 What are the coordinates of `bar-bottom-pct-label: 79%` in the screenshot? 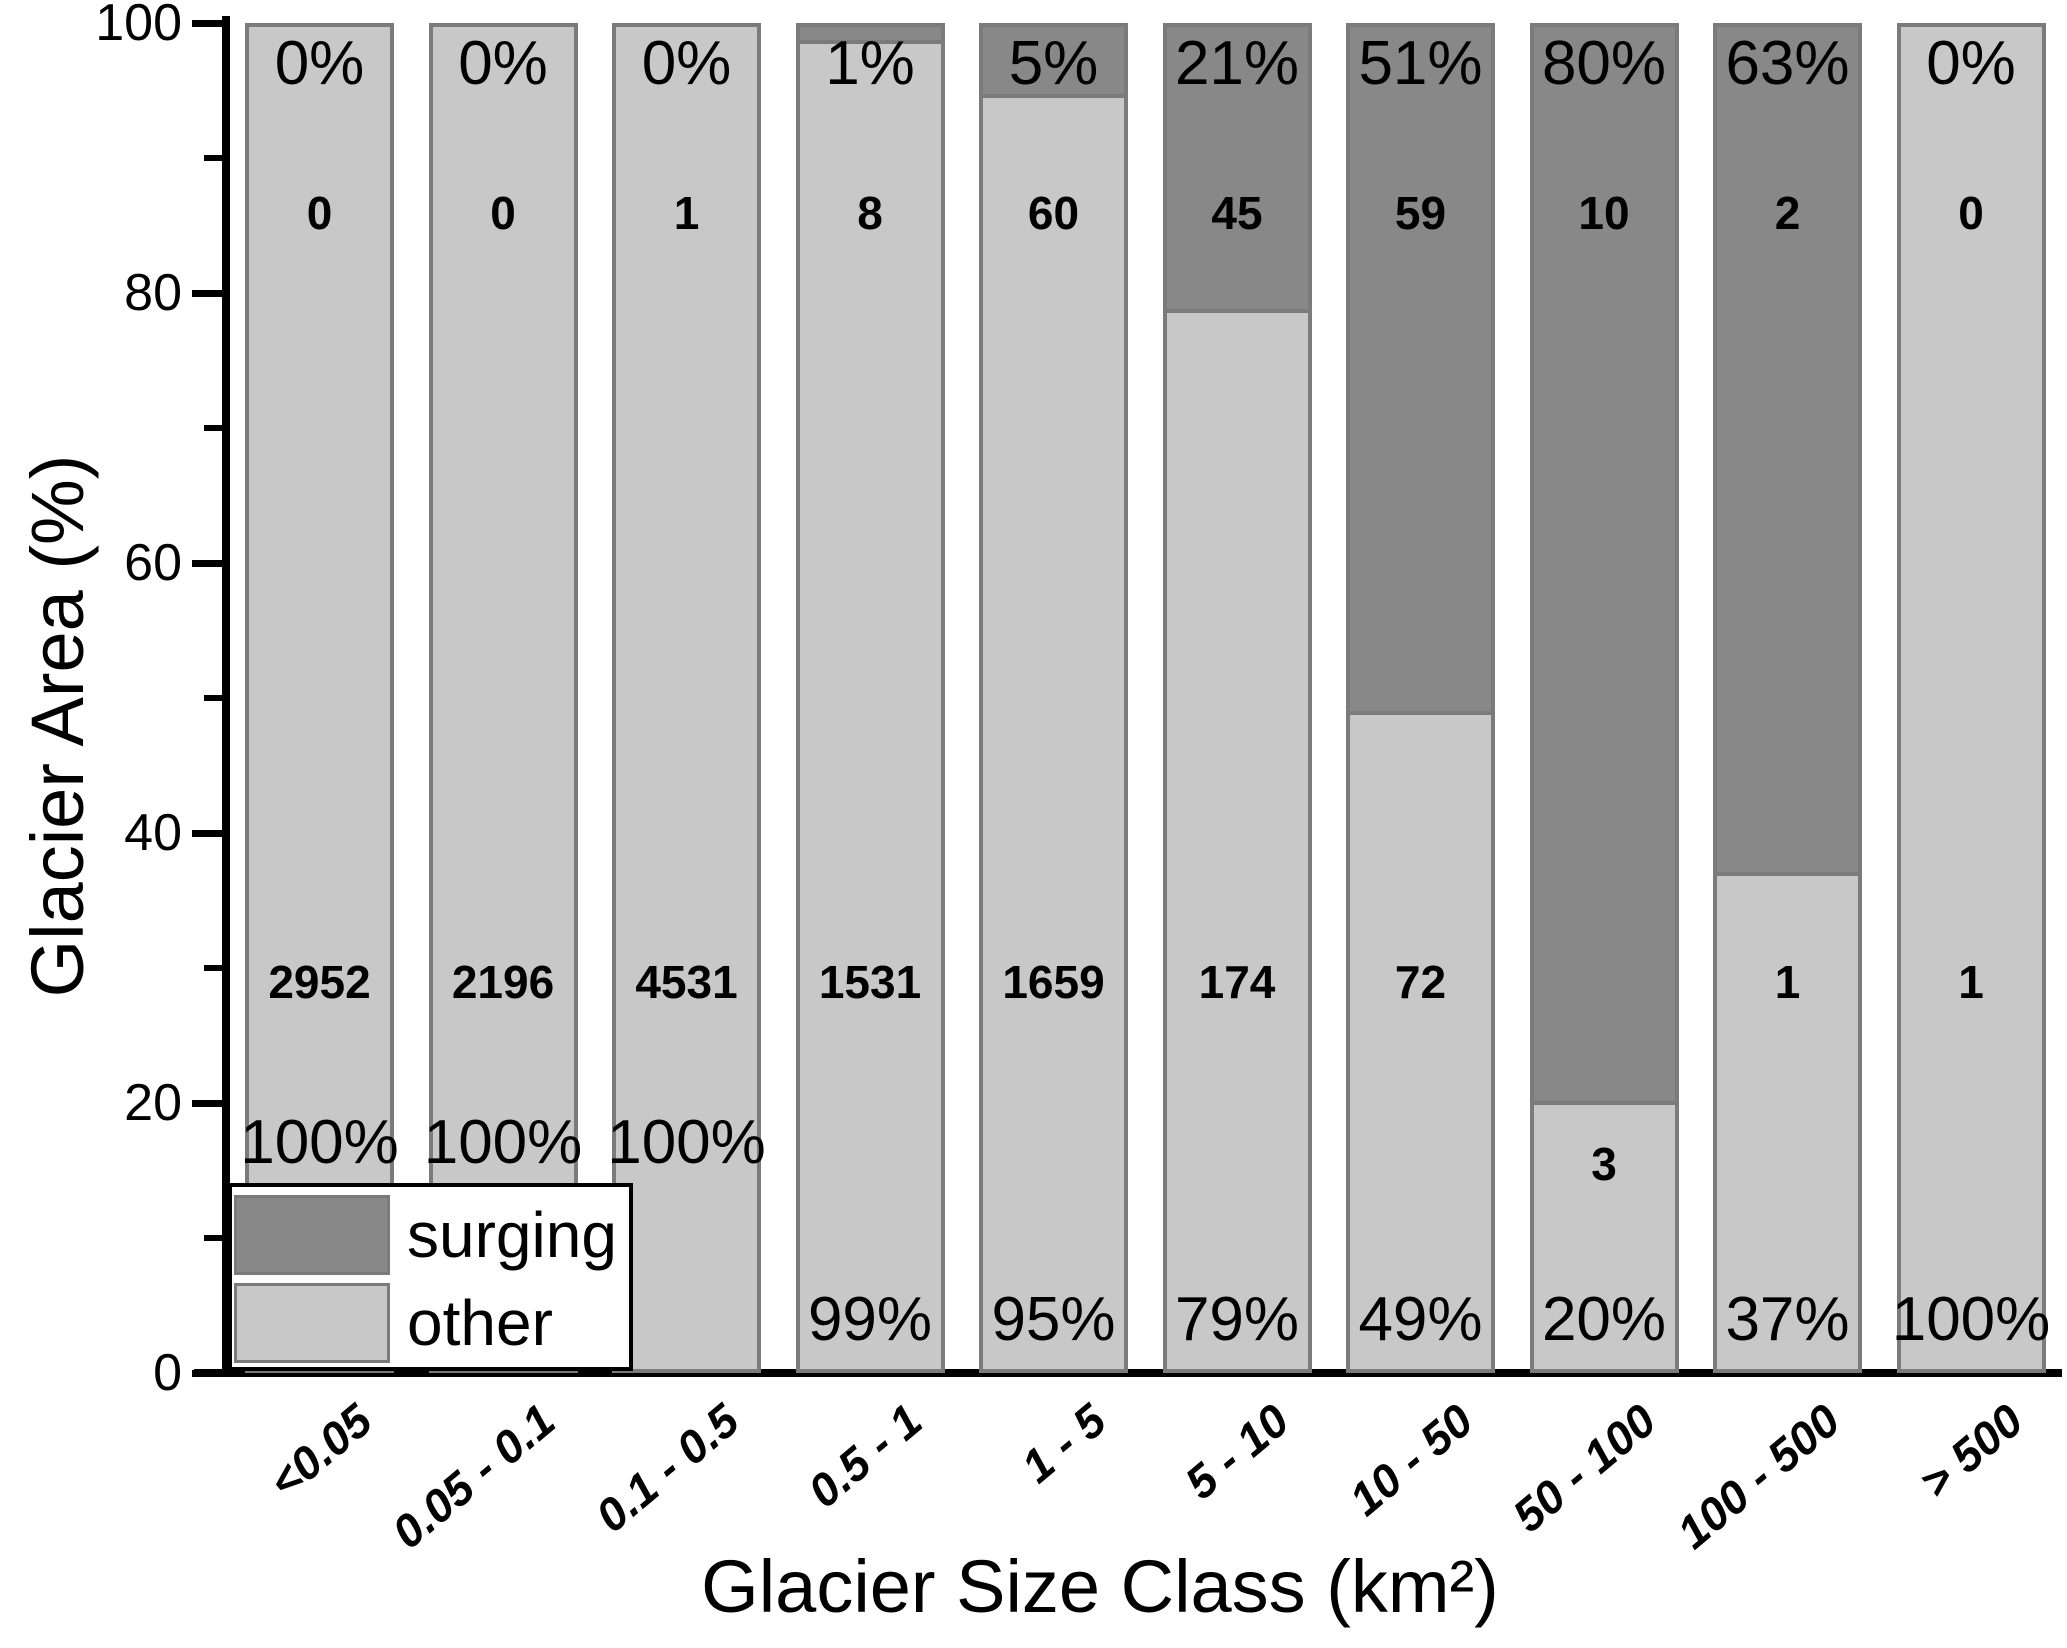 It's located at (1237, 1319).